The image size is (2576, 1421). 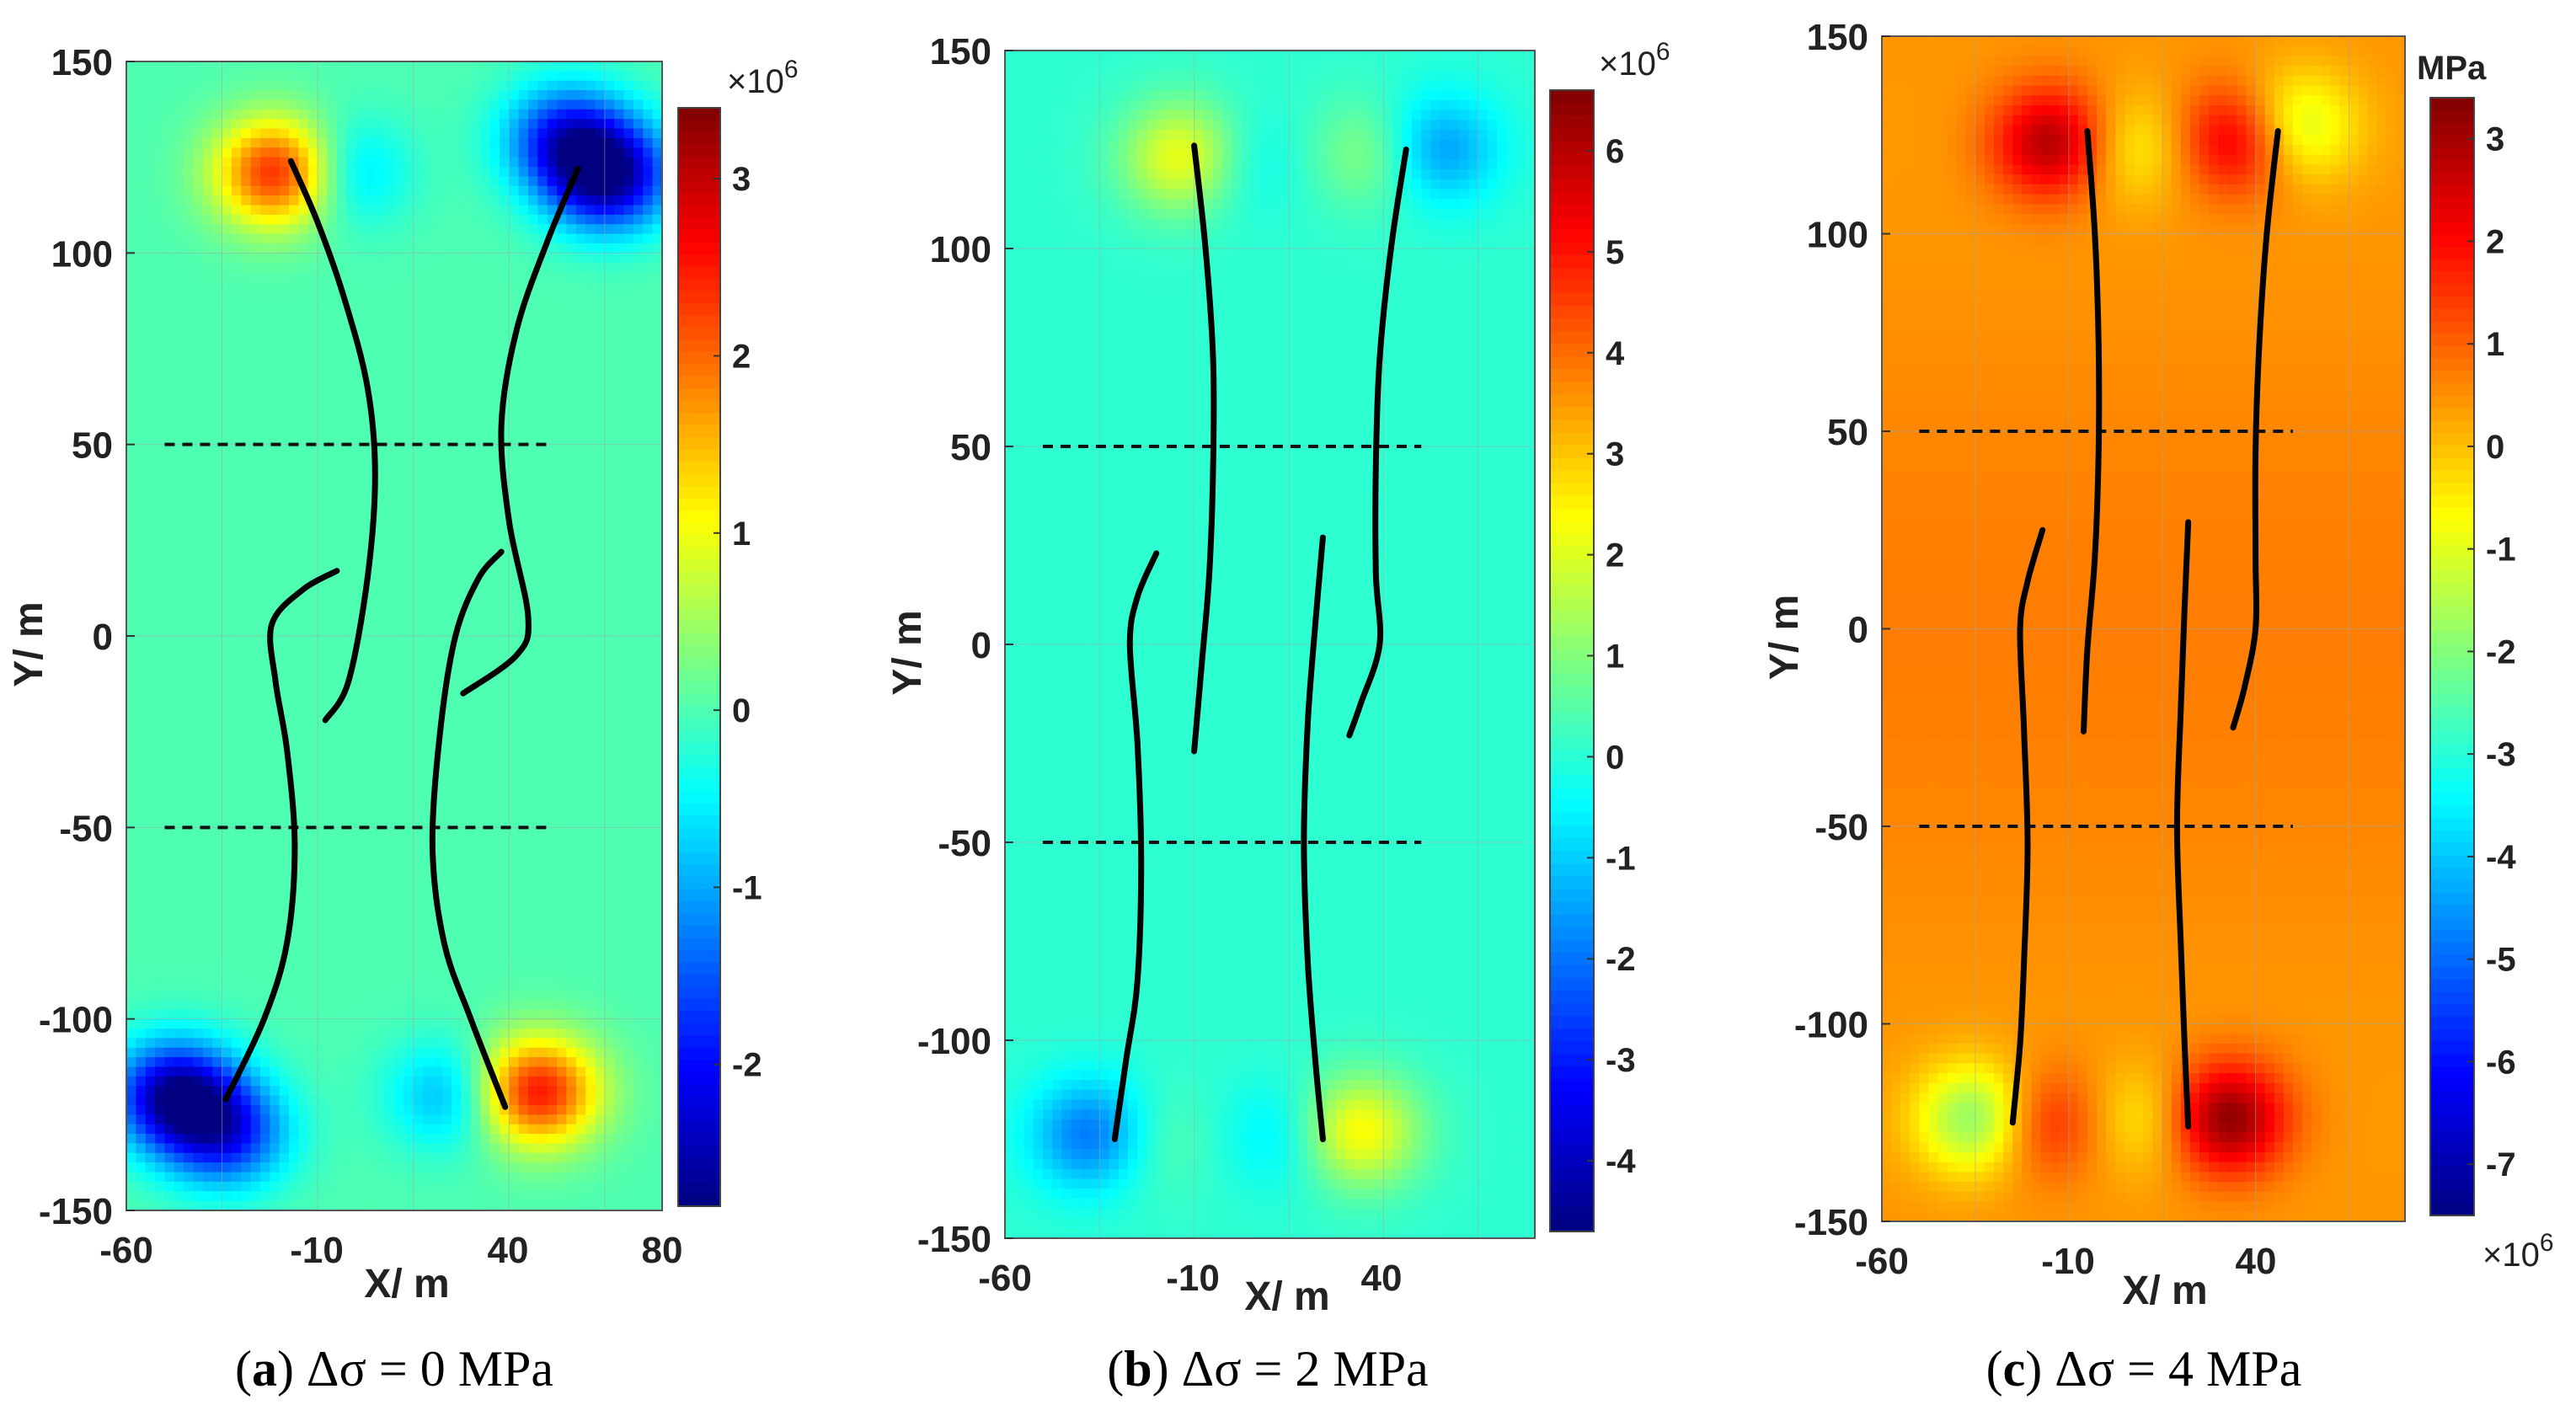 I want to click on colorbar: 3 2 1 0 -1 -2 -3 -4 -5 -6 -7 ×10⁶ MPa, so click(x=2485, y=662).